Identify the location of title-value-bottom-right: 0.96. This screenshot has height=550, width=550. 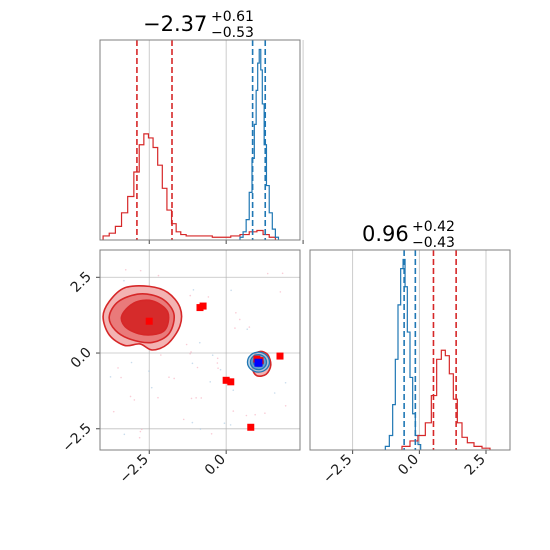
(385, 234).